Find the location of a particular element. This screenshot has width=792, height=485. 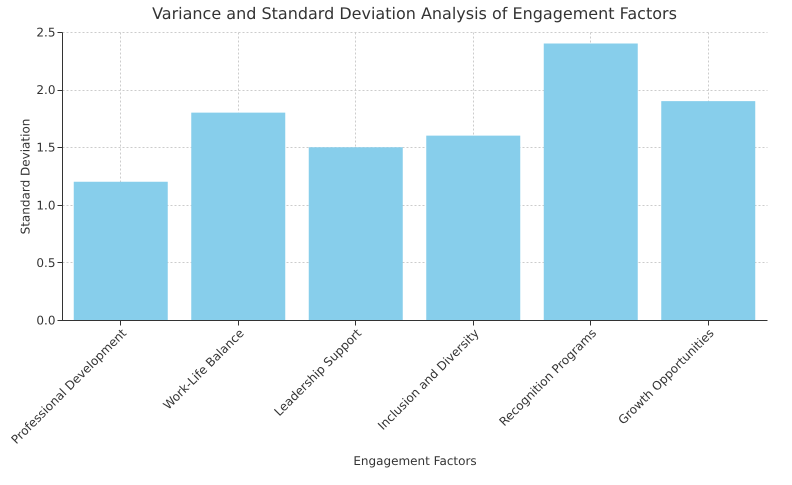

x-axis-title: Engagement Factors is located at coordinates (415, 461).